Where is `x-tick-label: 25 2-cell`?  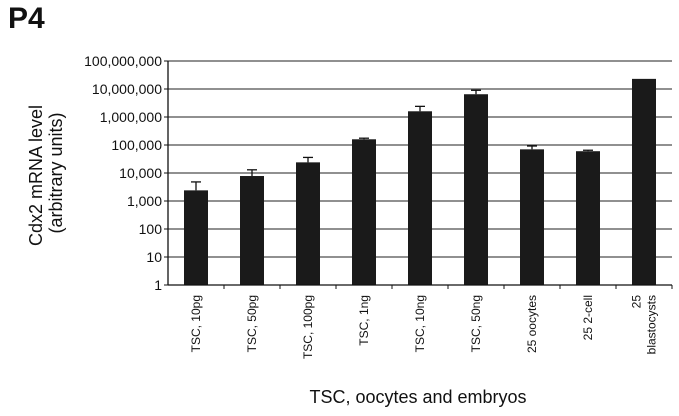
x-tick-label: 25 2-cell is located at coordinates (588, 317).